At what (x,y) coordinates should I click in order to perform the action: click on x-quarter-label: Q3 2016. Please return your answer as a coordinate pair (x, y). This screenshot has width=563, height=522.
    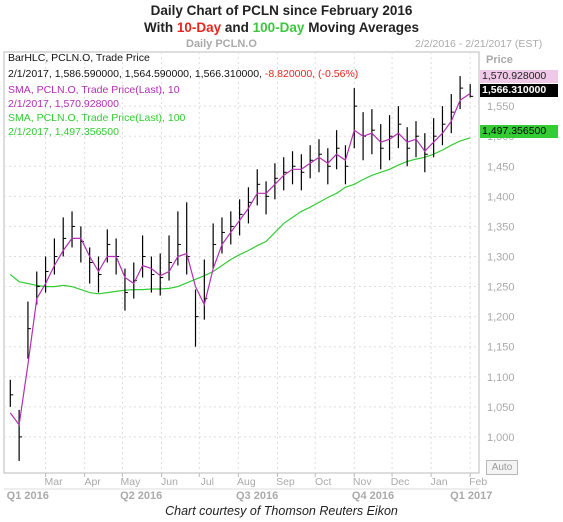
    Looking at the image, I should click on (257, 496).